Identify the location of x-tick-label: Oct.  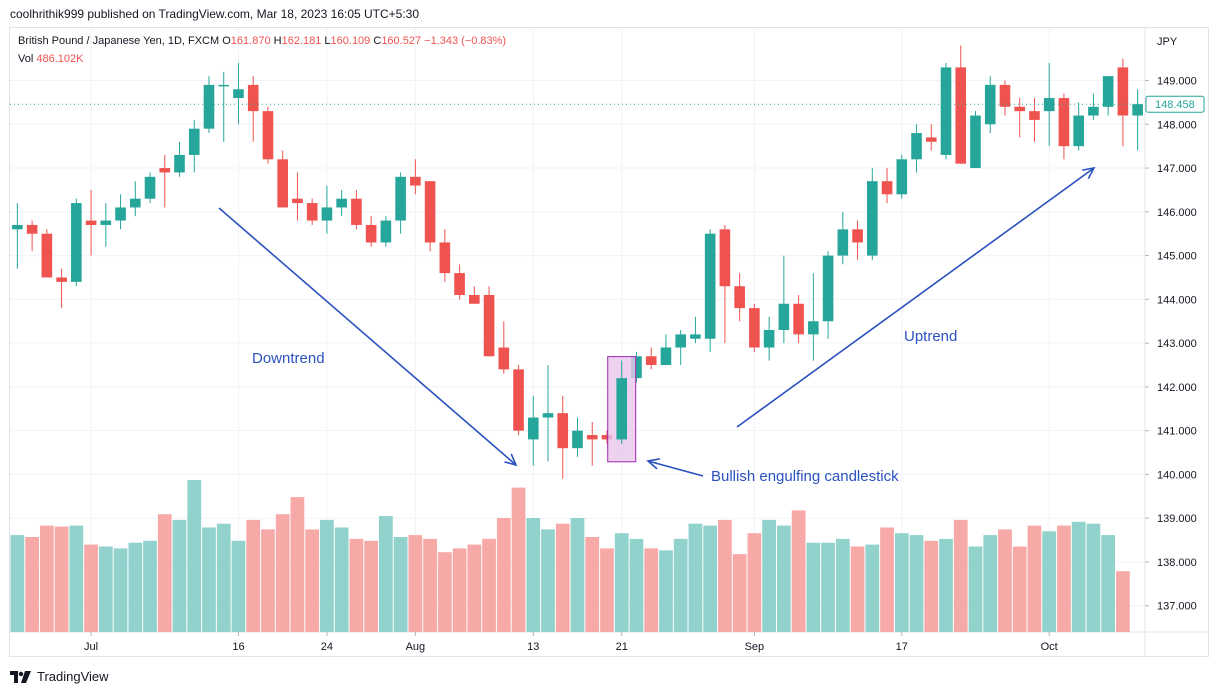
(1049, 647).